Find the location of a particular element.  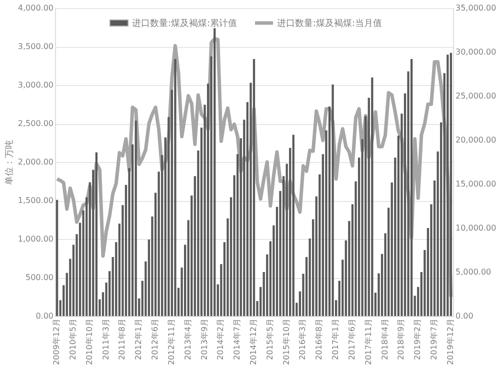

x-tick-label: 2011年3月 is located at coordinates (105, 339).